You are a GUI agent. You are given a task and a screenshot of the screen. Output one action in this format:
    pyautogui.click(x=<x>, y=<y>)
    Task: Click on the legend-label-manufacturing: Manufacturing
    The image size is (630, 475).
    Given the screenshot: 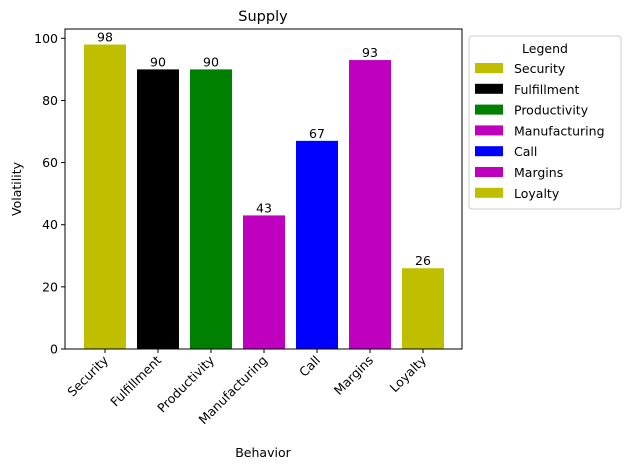 What is the action you would take?
    pyautogui.click(x=559, y=130)
    